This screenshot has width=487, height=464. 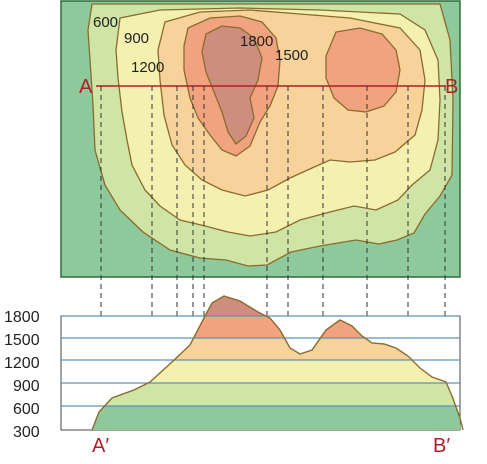 What do you see at coordinates (136, 38) in the screenshot?
I see `contour-label-900: 900` at bounding box center [136, 38].